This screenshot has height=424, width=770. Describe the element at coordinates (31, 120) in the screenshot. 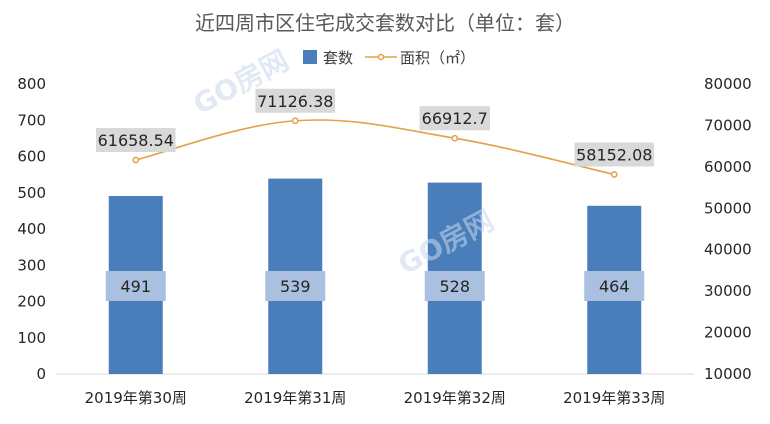

I see `y-left-tick-label: 700` at that location.